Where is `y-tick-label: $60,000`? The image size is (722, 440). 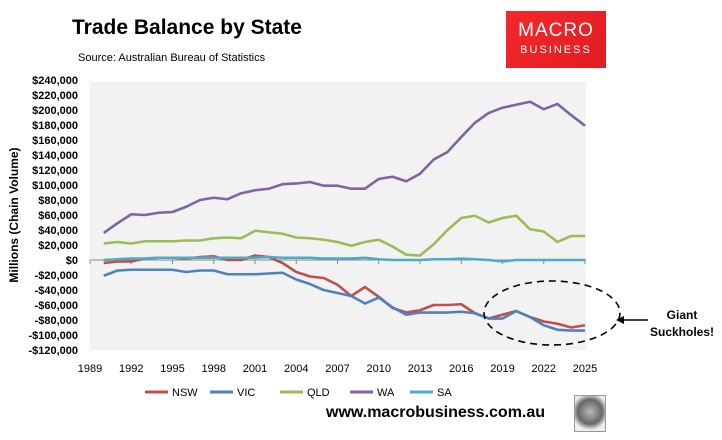
y-tick-label: $60,000 is located at coordinates (58, 216).